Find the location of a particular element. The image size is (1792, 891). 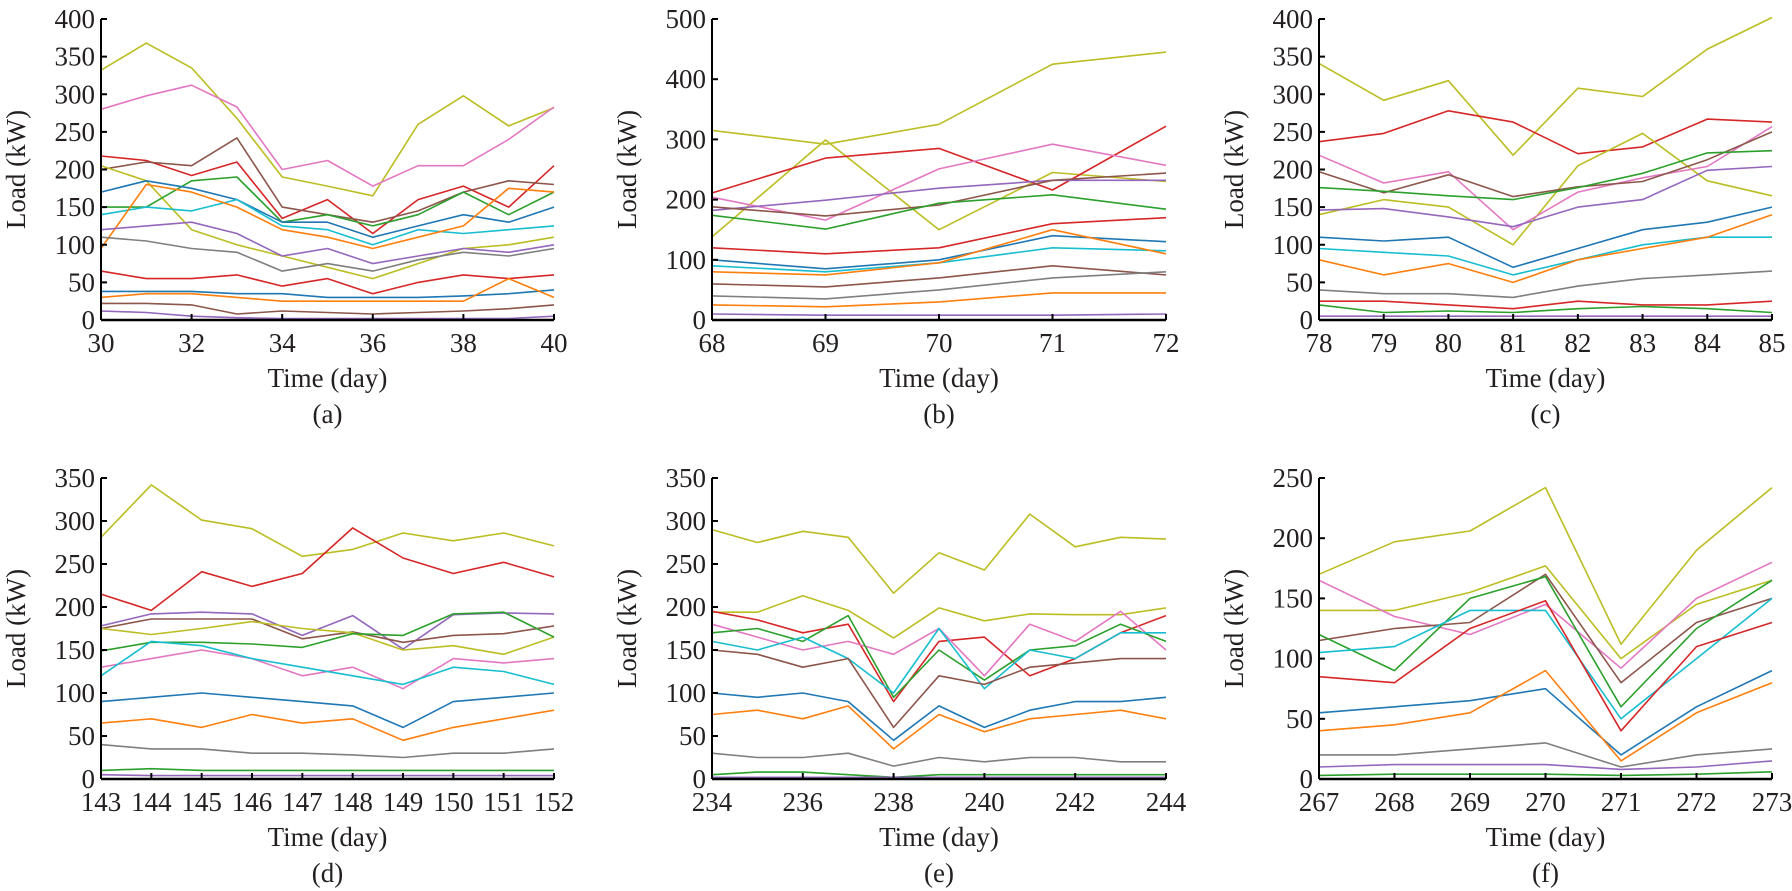

x-tick-label: 69 is located at coordinates (825, 343).